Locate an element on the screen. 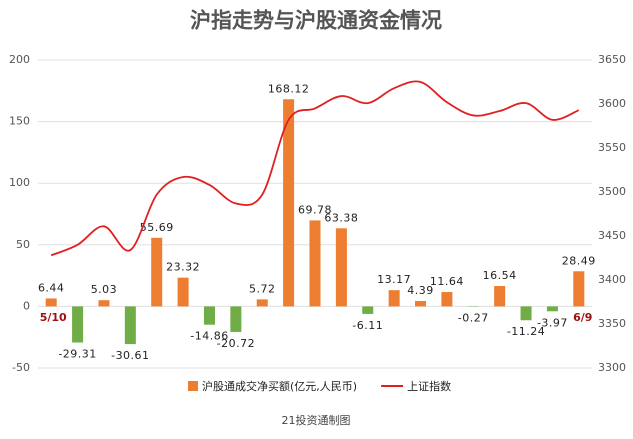 Image resolution: width=633 pixels, height=439 pixels. y2-tick-label: 3450 is located at coordinates (612, 235).